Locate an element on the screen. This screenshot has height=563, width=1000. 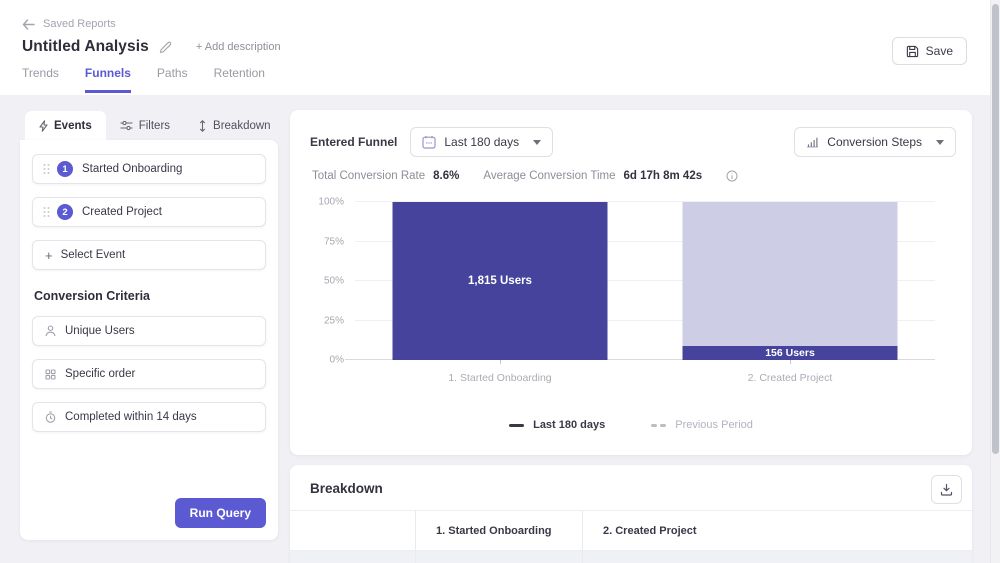
lightning-icon is located at coordinates (43, 125).